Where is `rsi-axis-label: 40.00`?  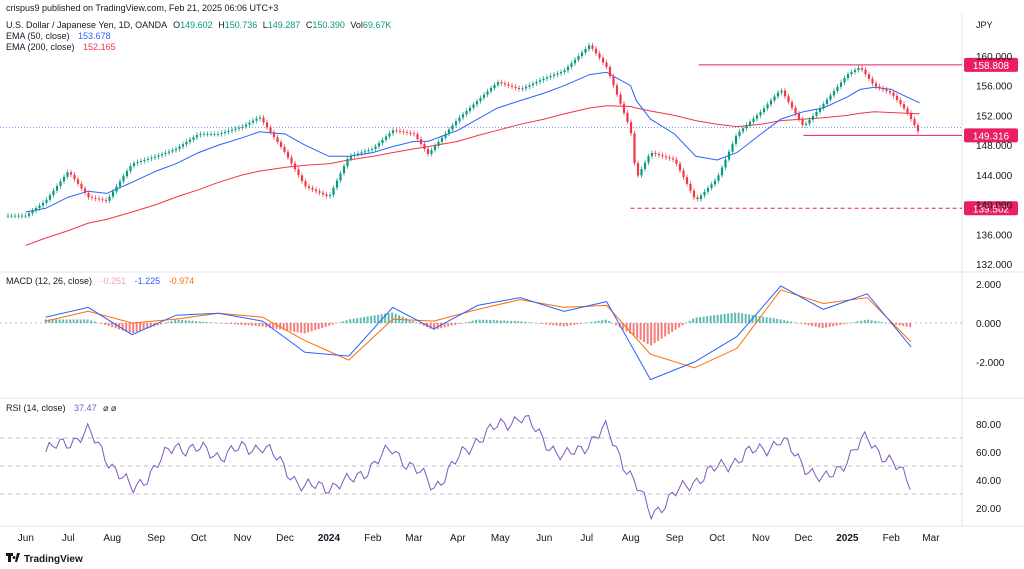
rsi-axis-label: 40.00 is located at coordinates (988, 481).